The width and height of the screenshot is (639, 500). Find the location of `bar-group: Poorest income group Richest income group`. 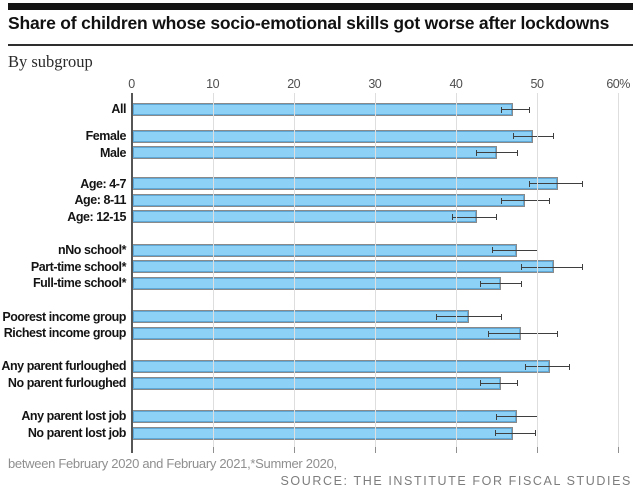

bar-group: Poorest income group Richest income group is located at coordinates (319, 325).